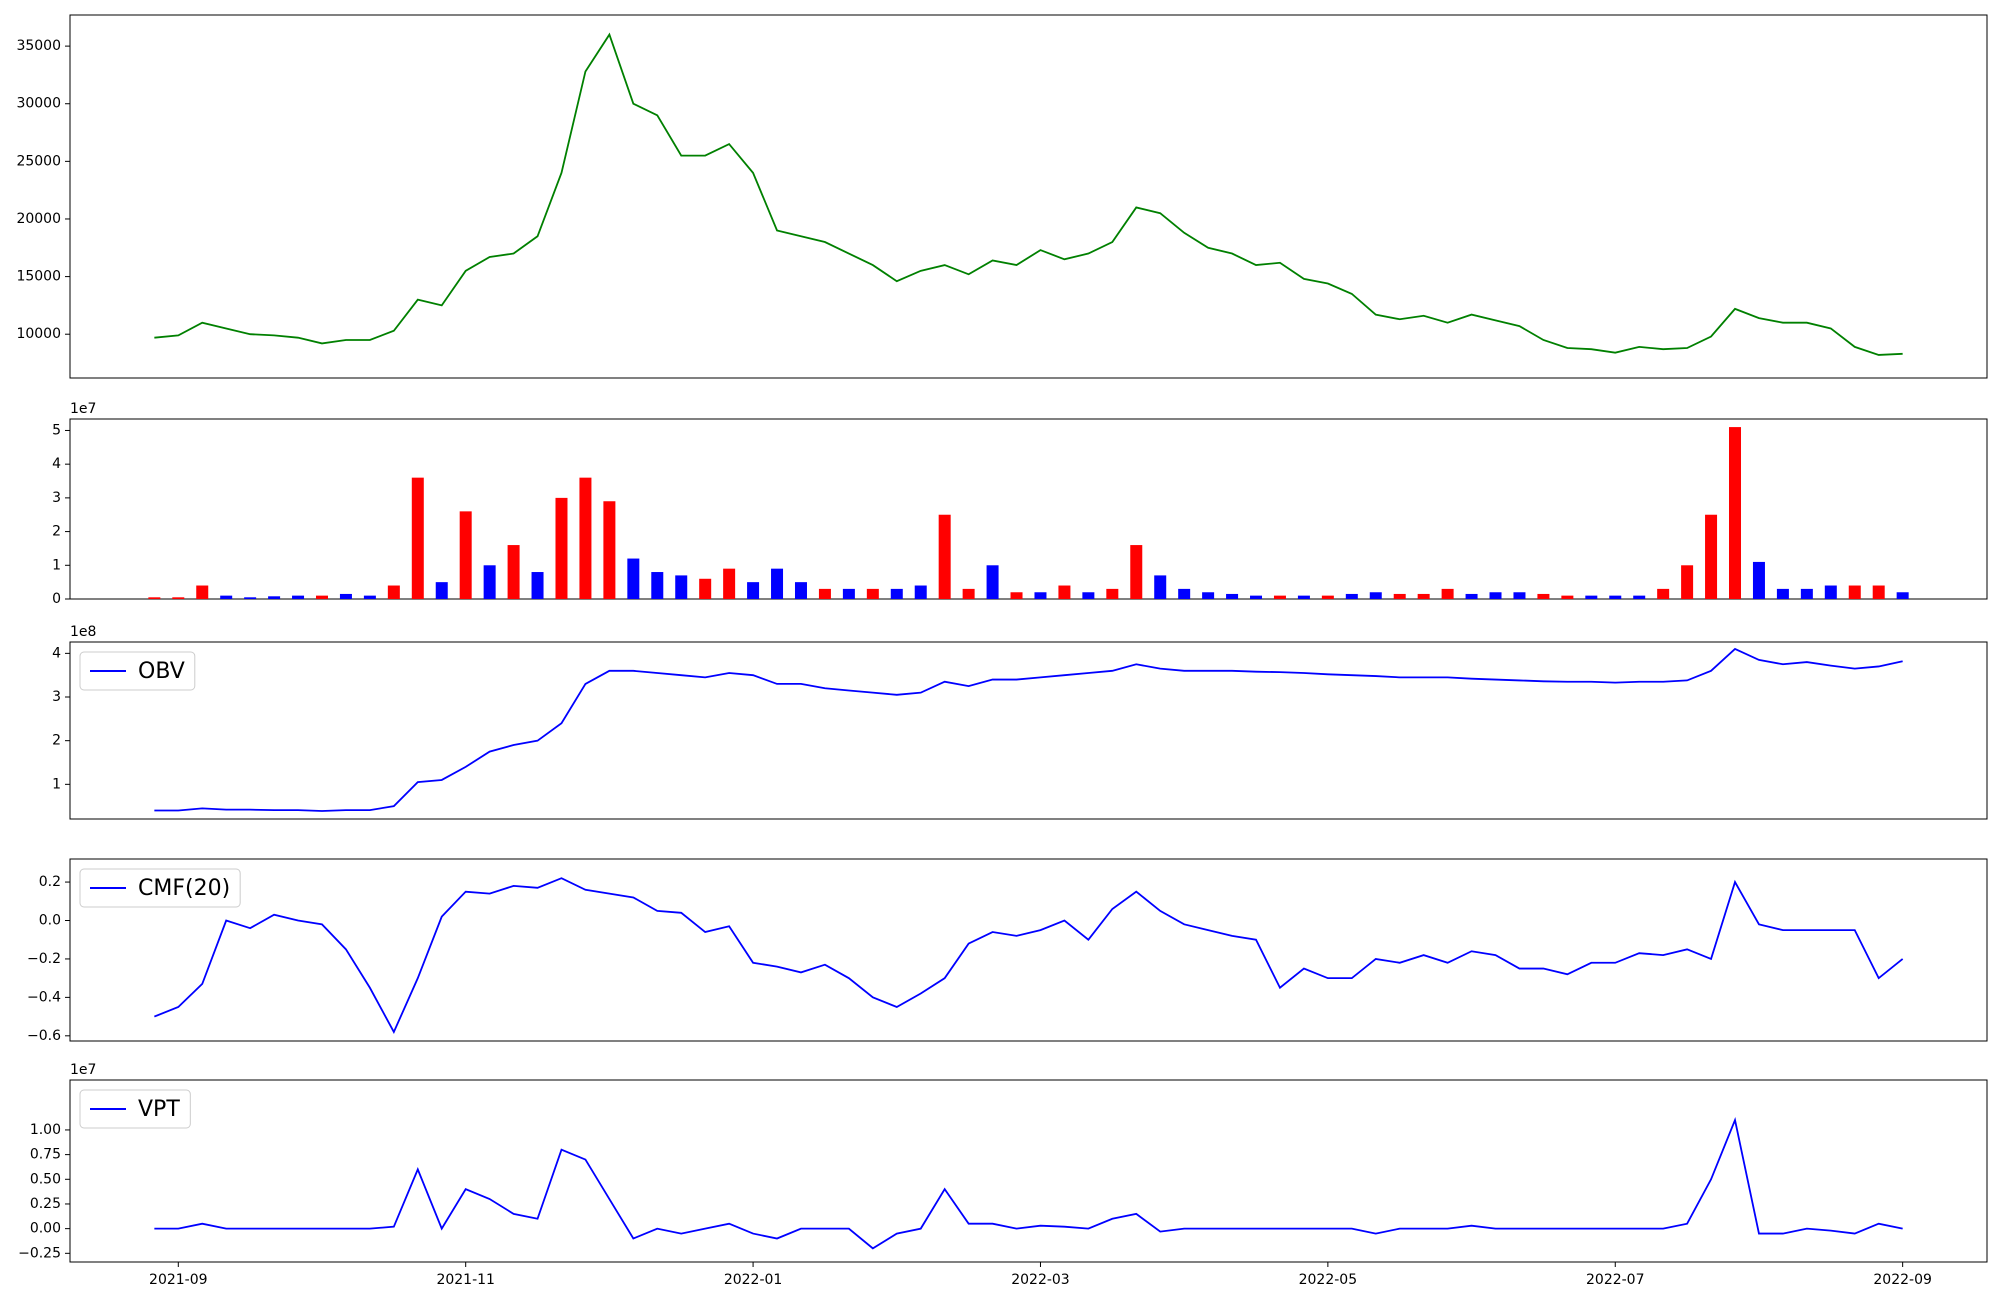  What do you see at coordinates (45, 1179) in the screenshot?
I see `y-tick-label: 0.50` at bounding box center [45, 1179].